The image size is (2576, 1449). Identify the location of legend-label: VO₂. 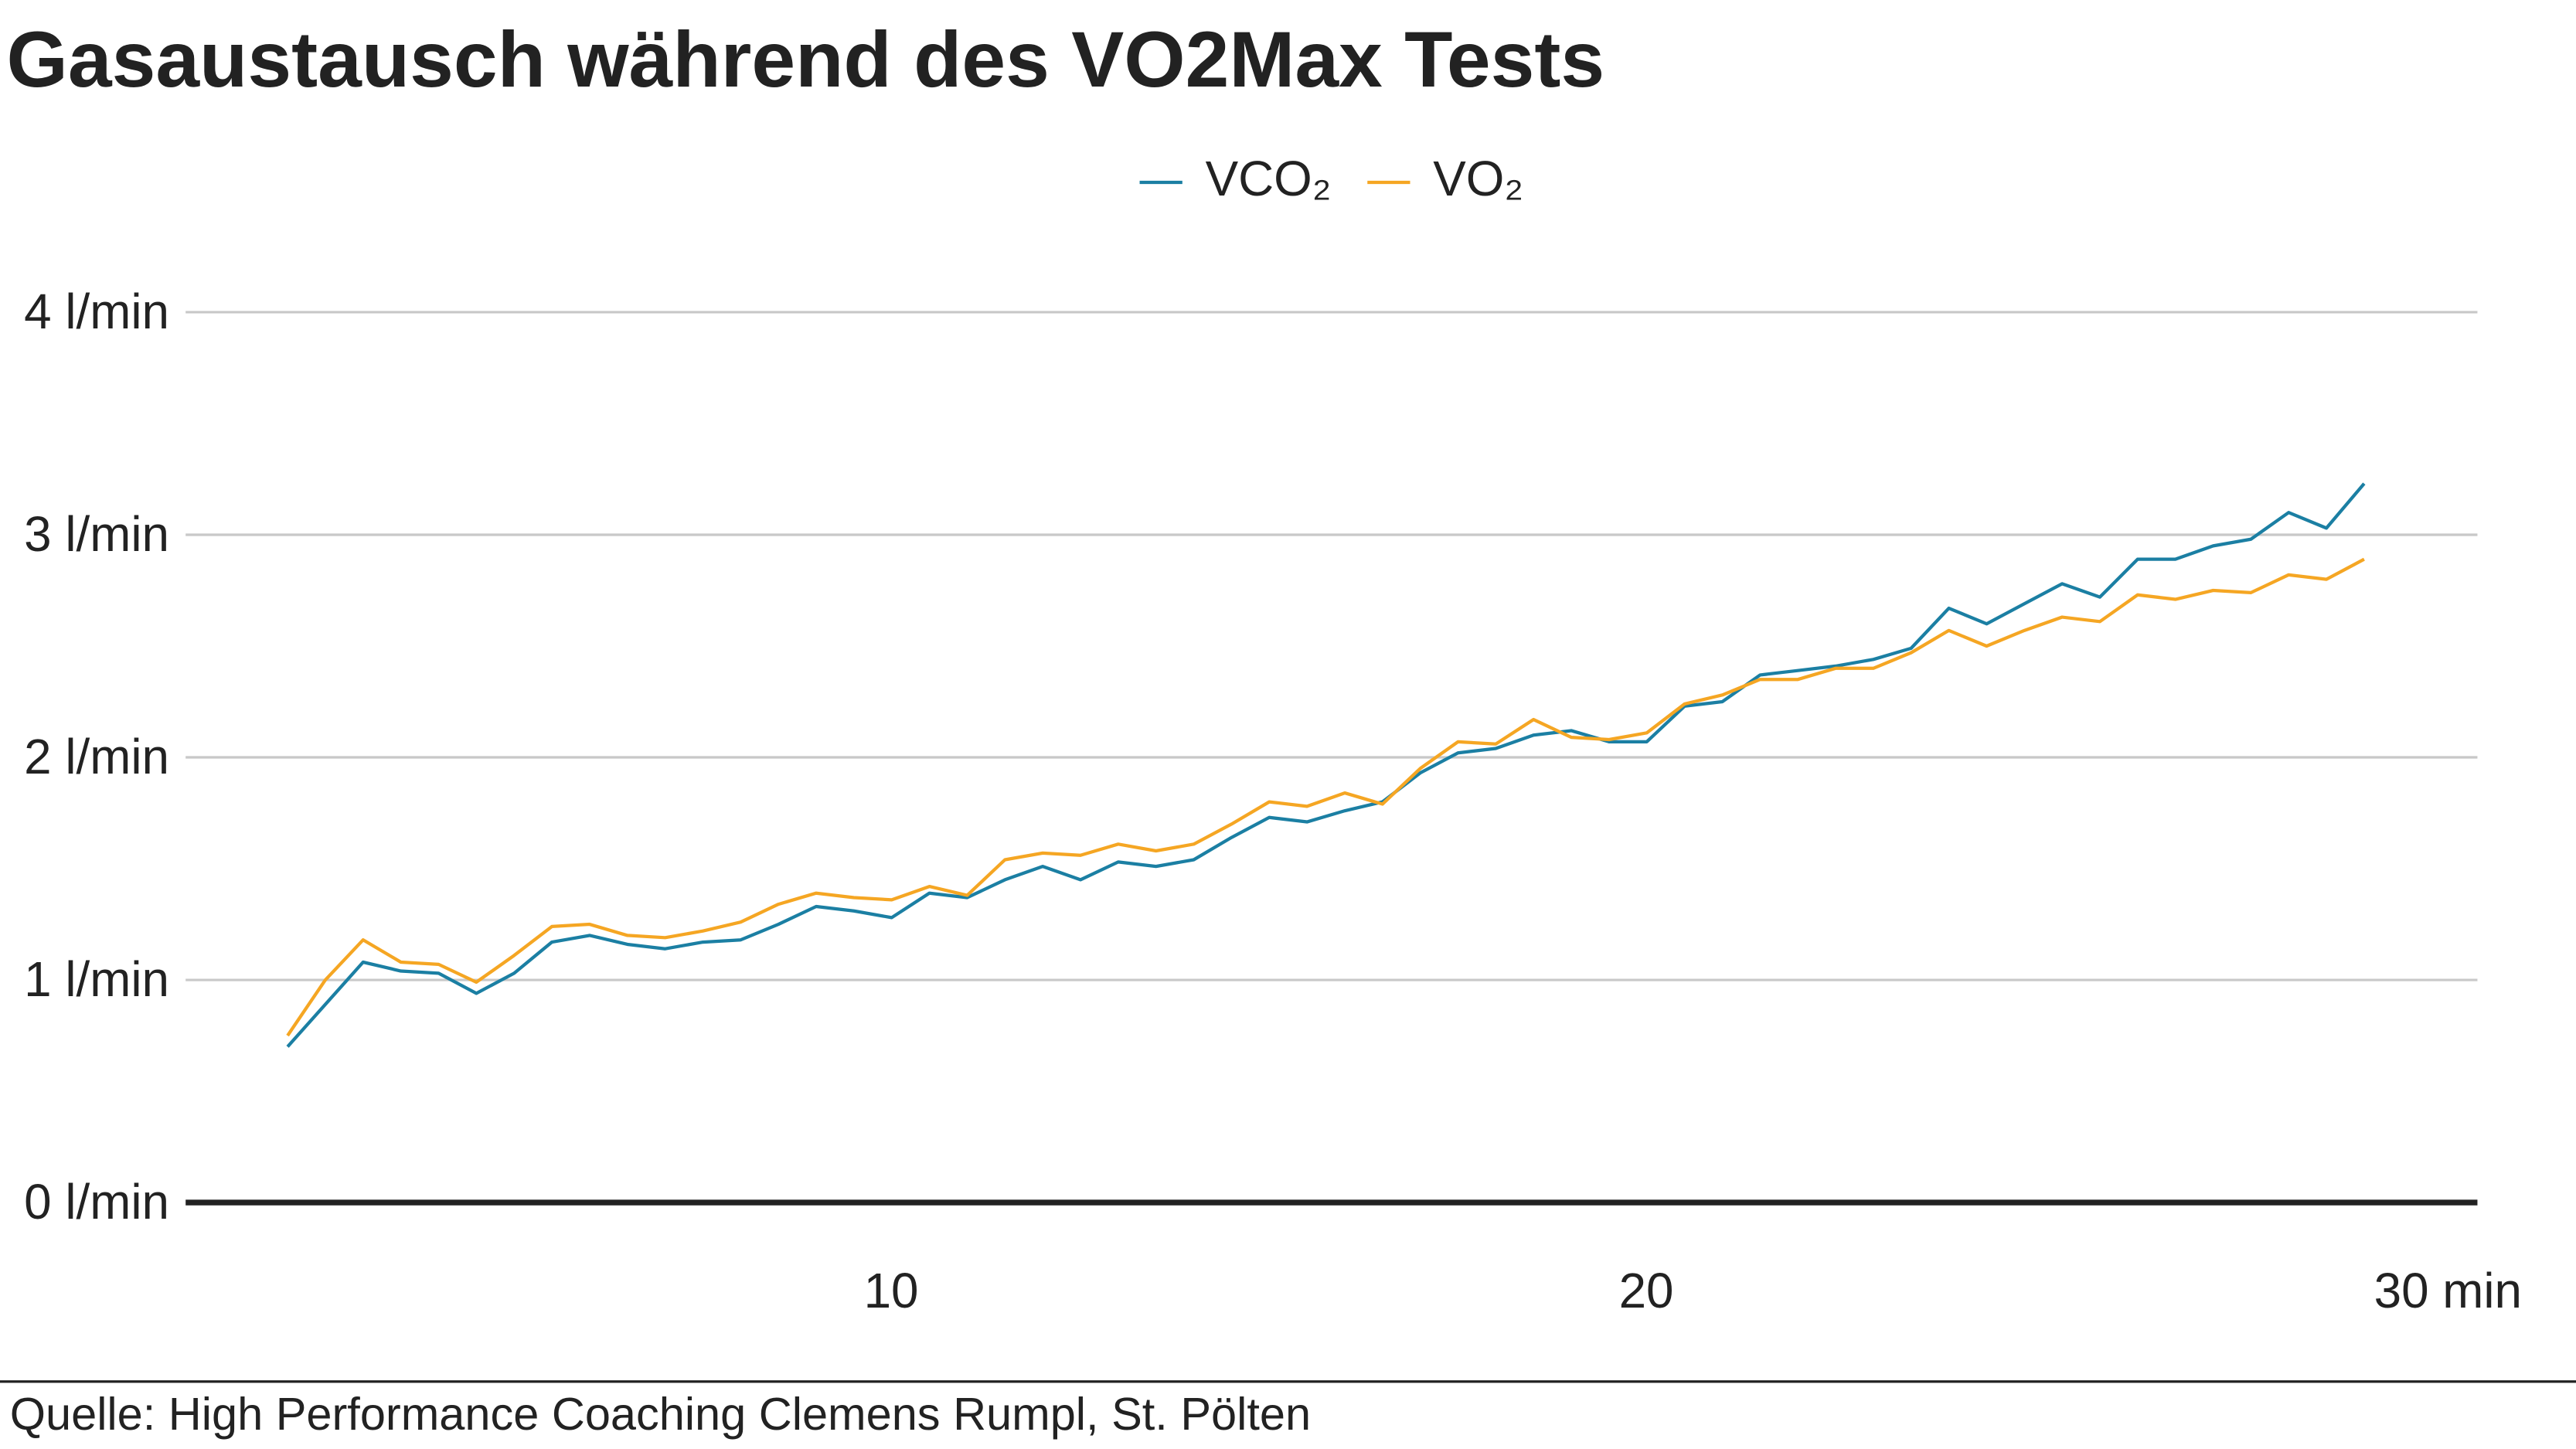
(1478, 178).